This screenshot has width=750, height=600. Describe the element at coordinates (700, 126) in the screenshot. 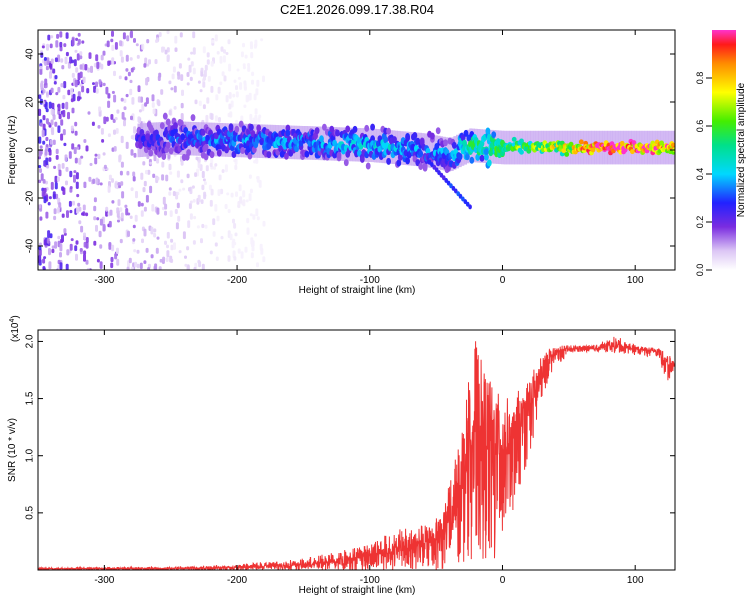

I see `colorbar-tick-label: 0.6` at that location.